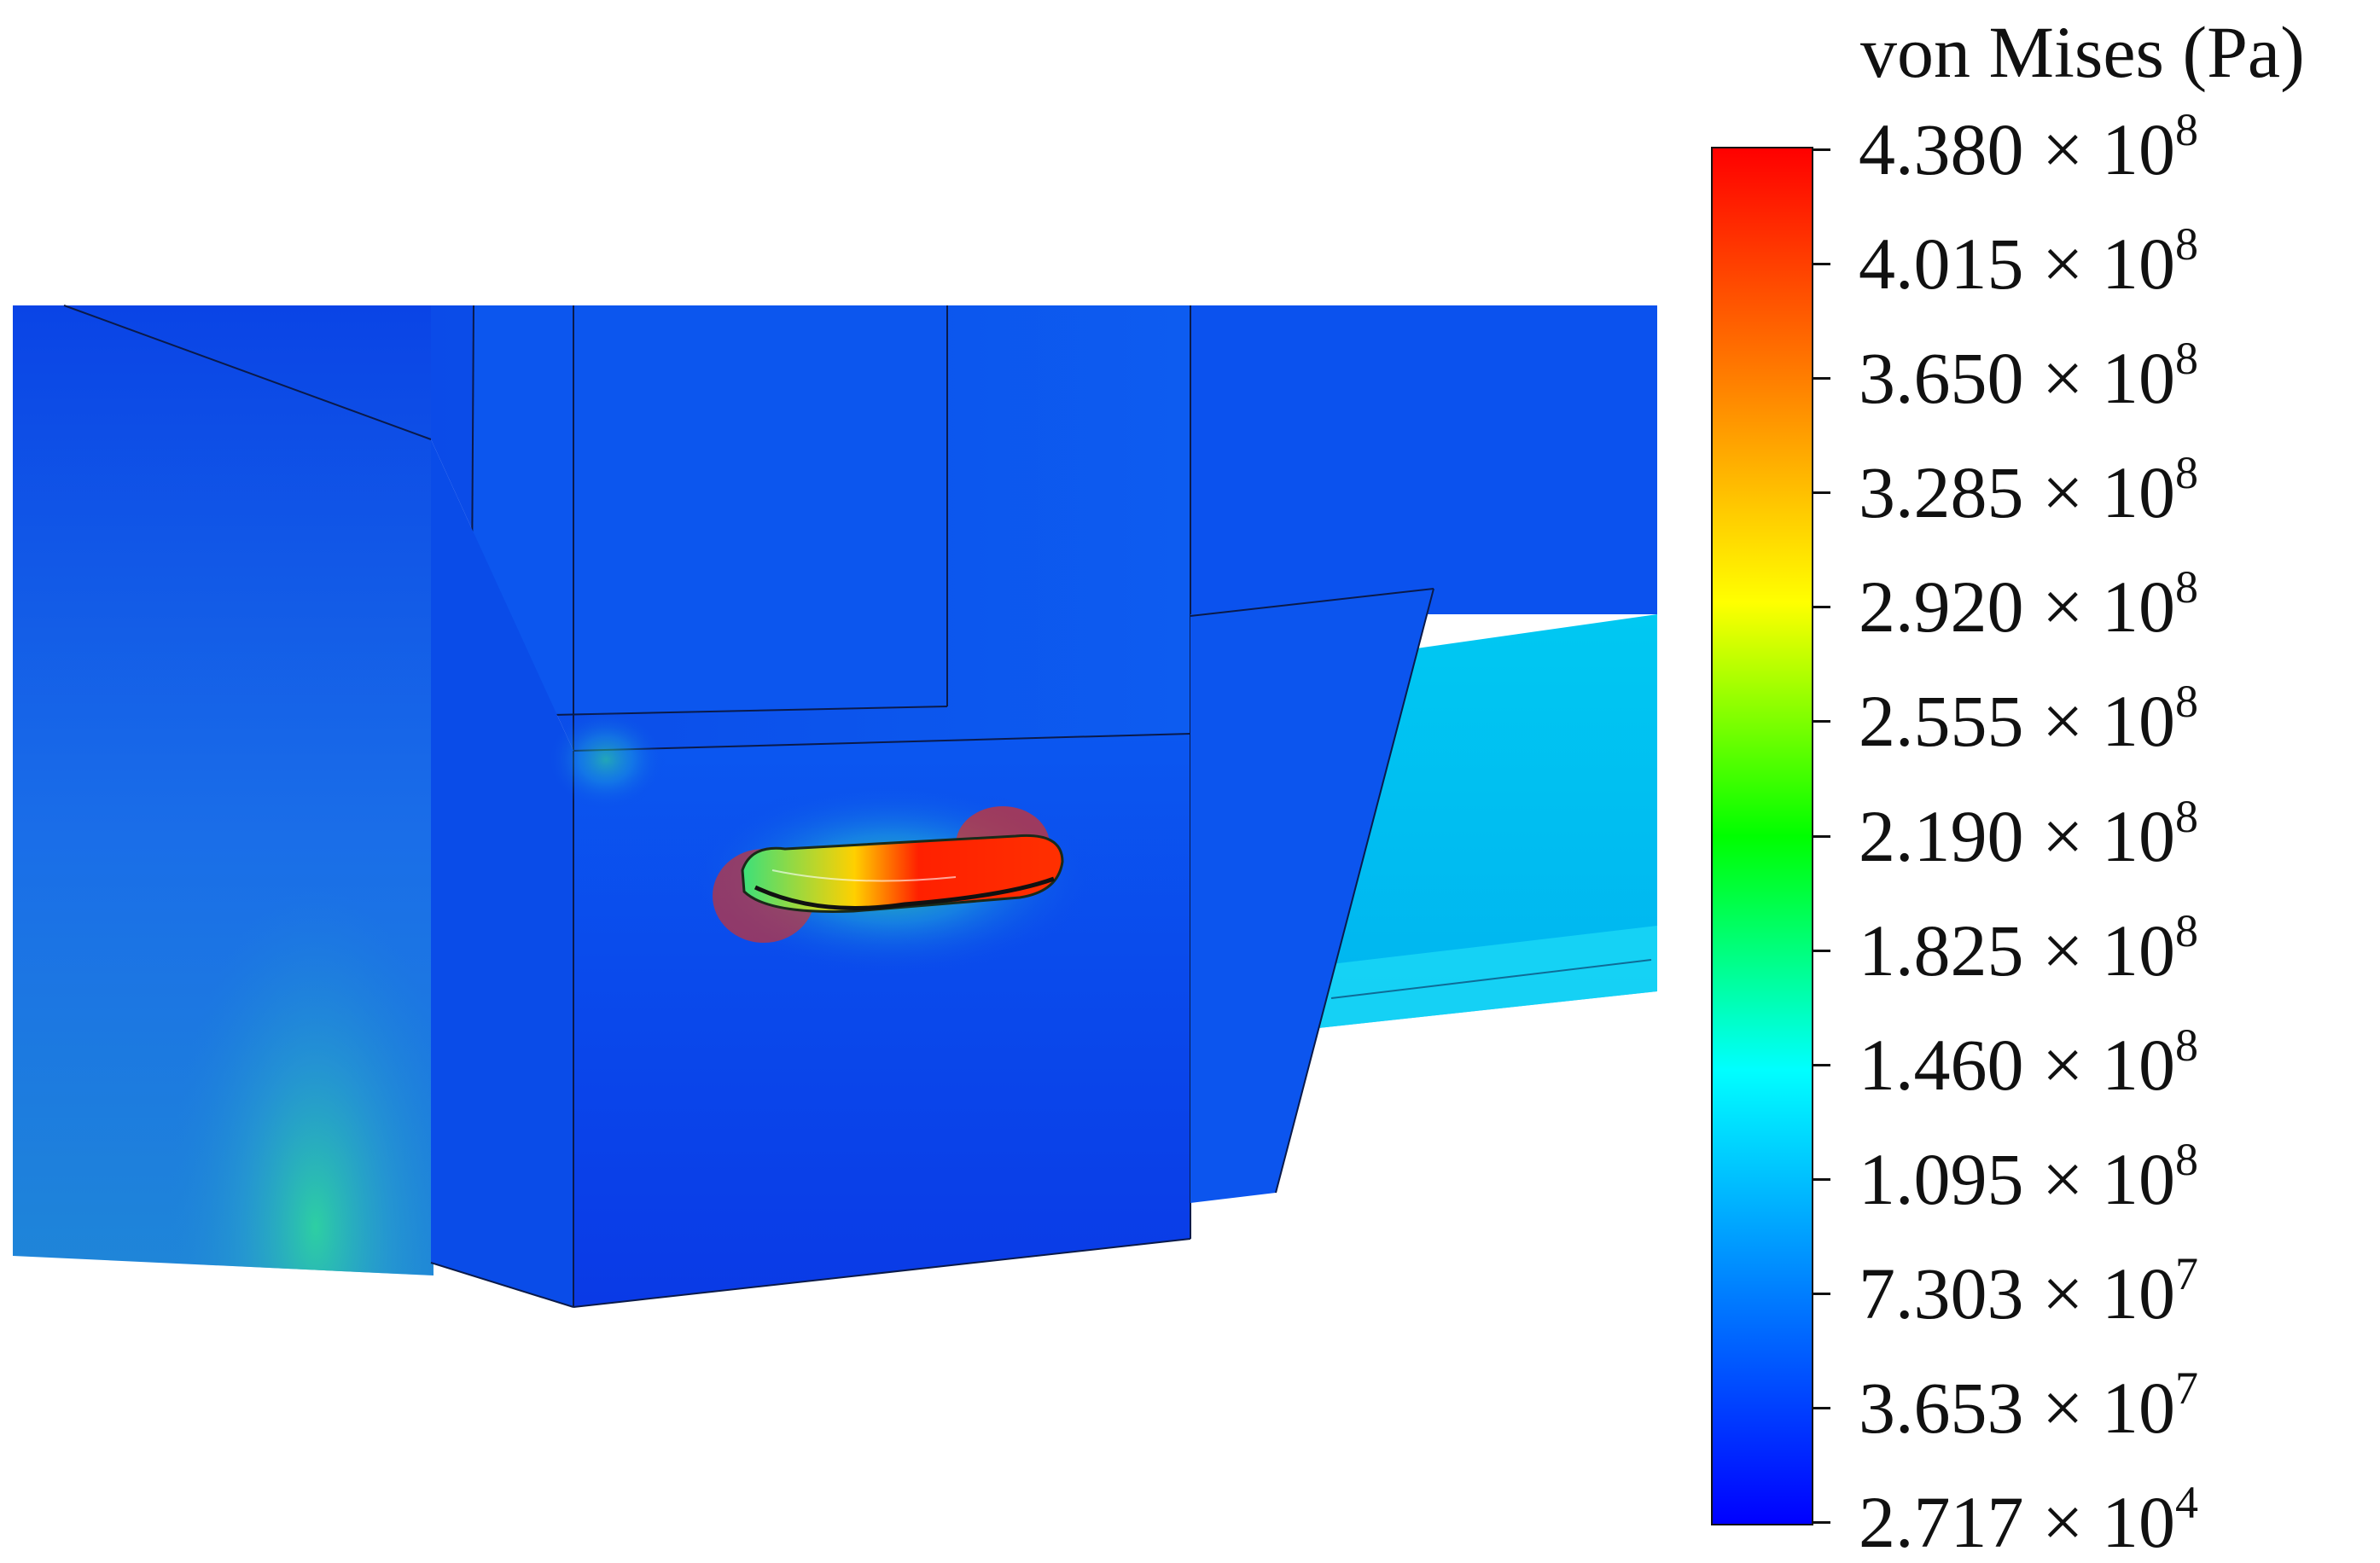 The height and width of the screenshot is (1563, 2380). I want to click on tick-mantissa: 2.190 × 10, so click(2018, 835).